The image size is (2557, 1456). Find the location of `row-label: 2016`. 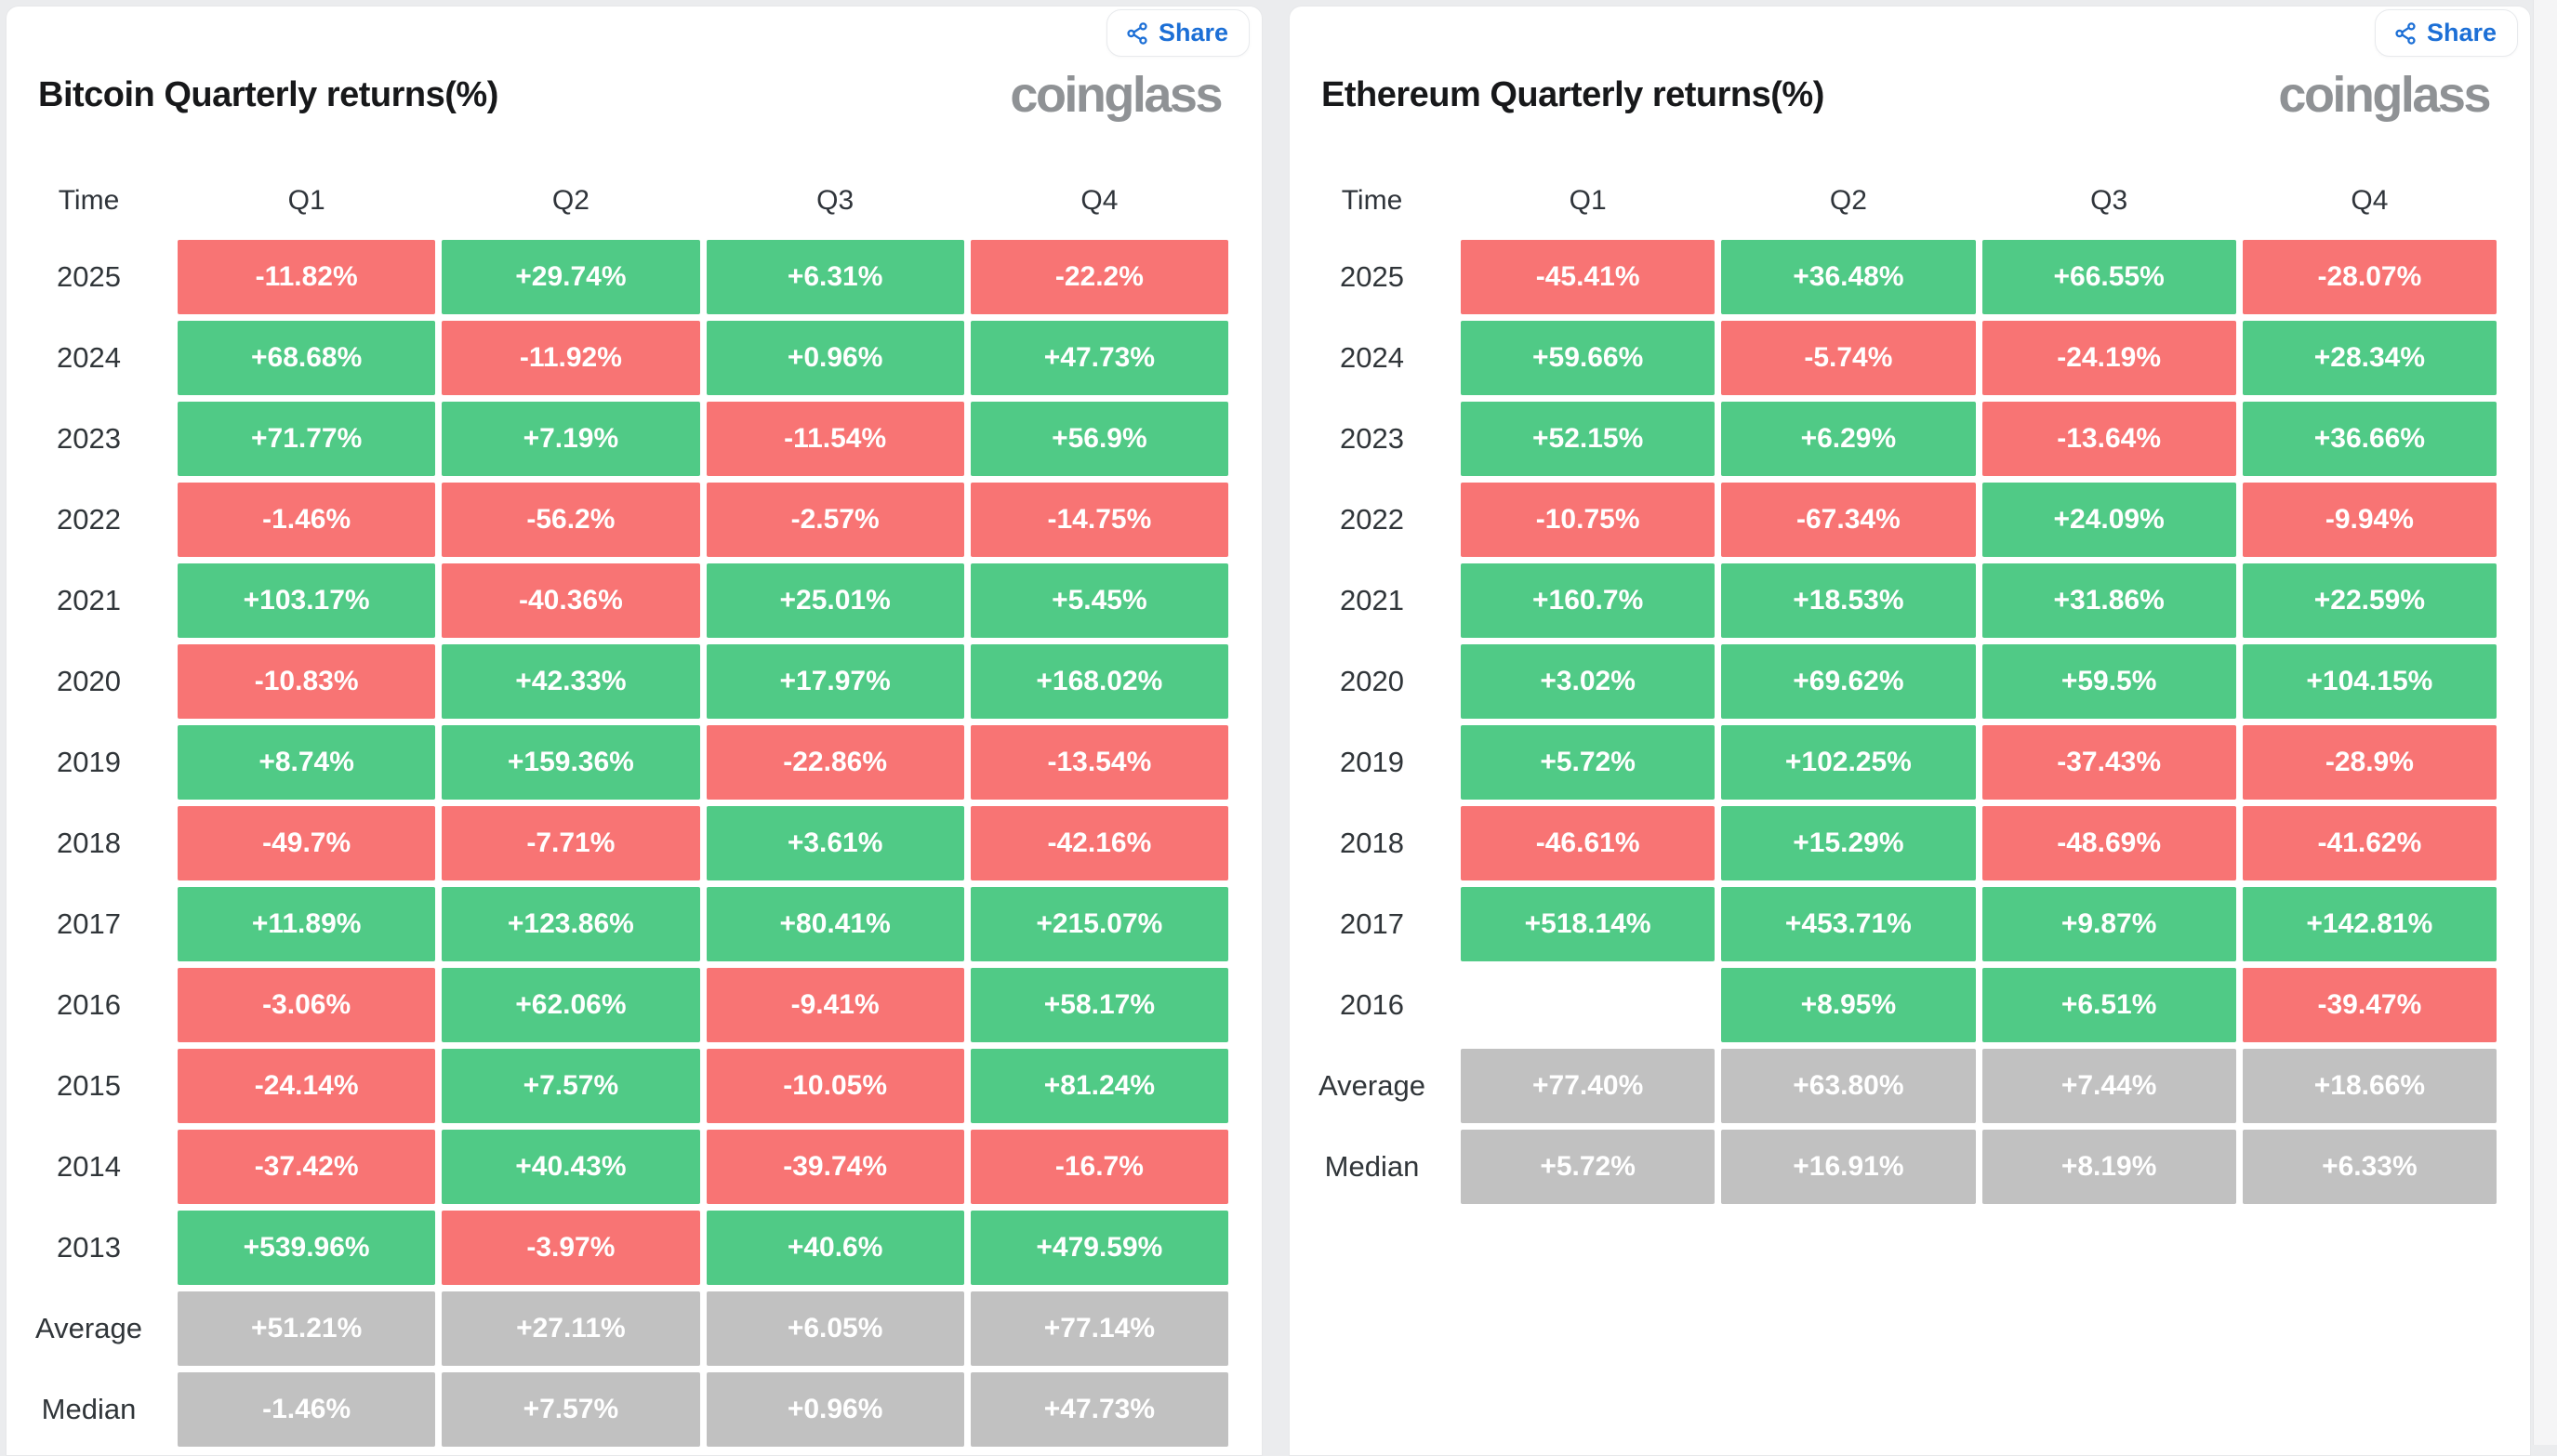

row-label: 2016 is located at coordinates (1372, 1004).